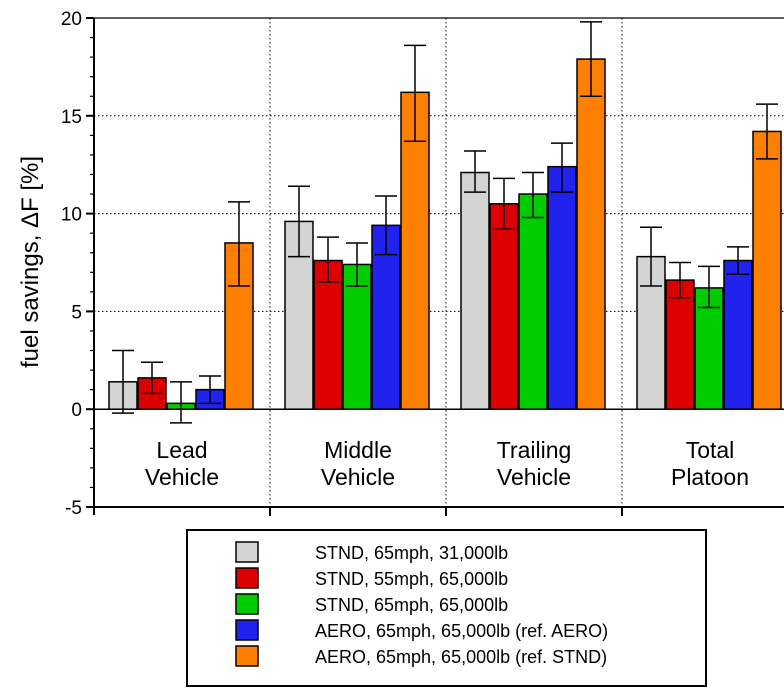 Image resolution: width=784 pixels, height=689 pixels. What do you see at coordinates (411, 605) in the screenshot?
I see `legend-entry-3: STND, 65mph, 65,000lb` at bounding box center [411, 605].